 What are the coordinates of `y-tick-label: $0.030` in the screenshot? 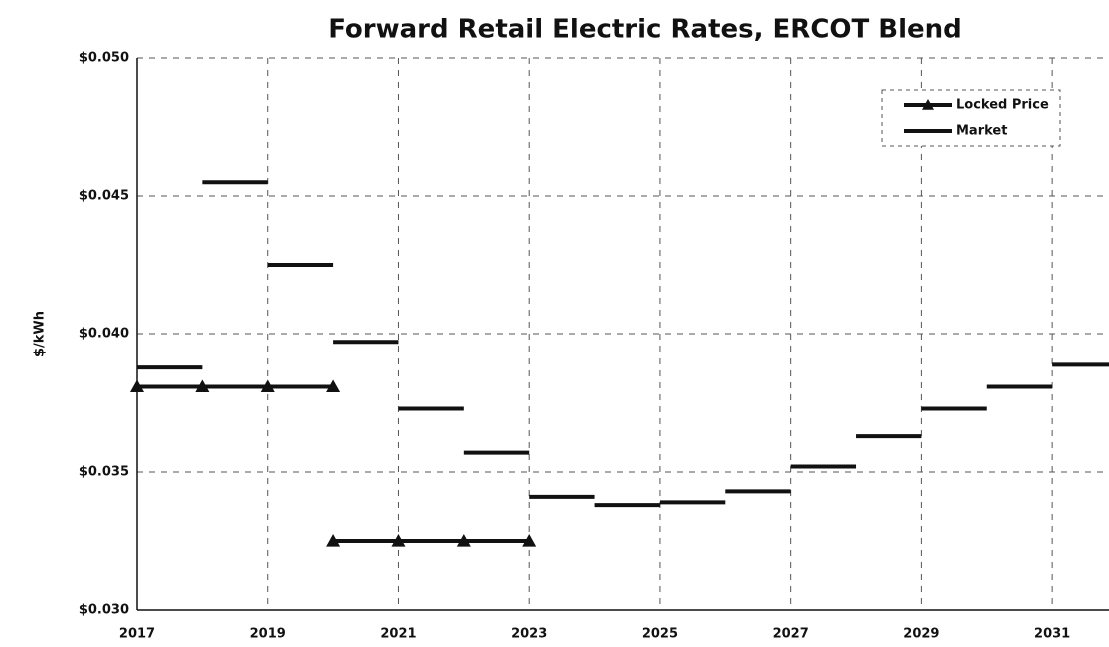 It's located at (104, 610).